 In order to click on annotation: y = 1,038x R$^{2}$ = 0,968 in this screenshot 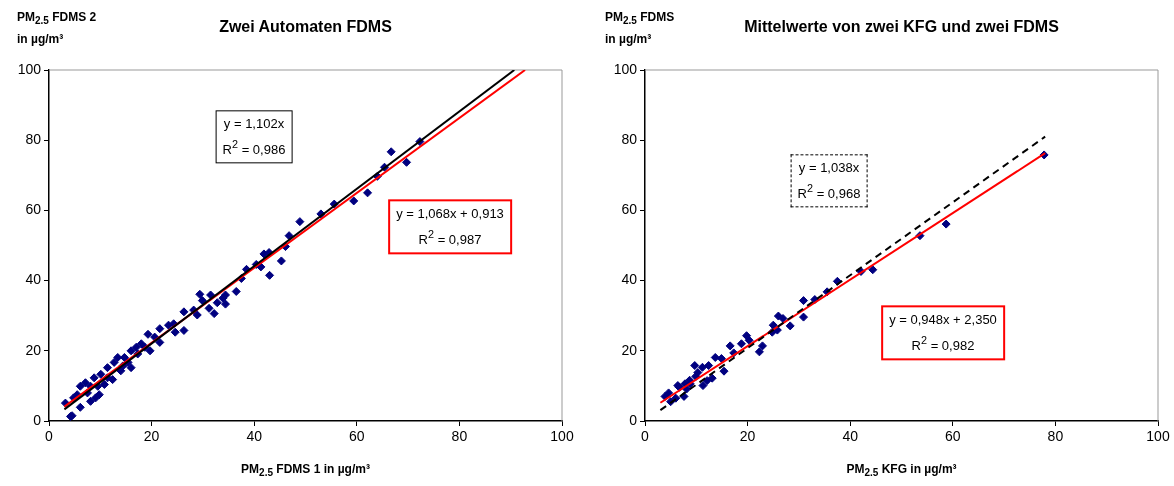, I will do `click(829, 181)`.